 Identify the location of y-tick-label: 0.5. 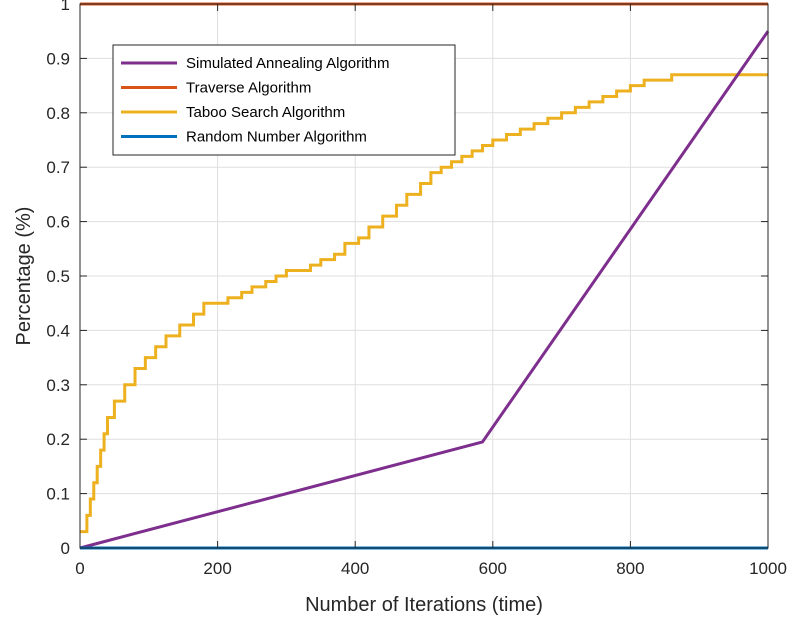
(58, 276).